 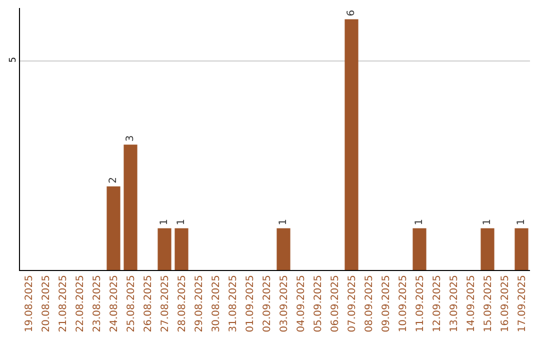 What do you see at coordinates (505, 303) in the screenshot?
I see `x-tick-label: 16.09.2025` at bounding box center [505, 303].